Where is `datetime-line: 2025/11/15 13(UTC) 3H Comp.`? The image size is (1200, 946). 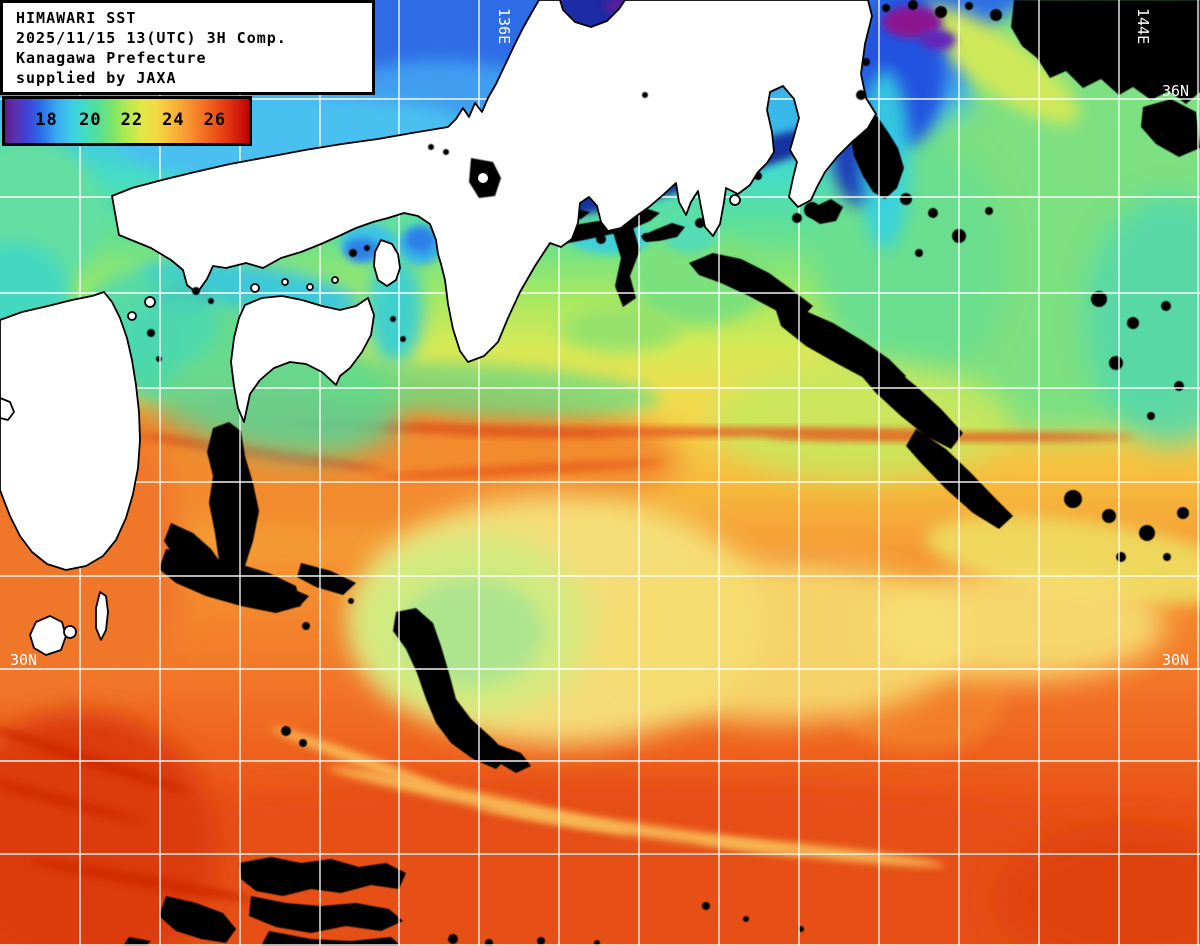
datetime-line: 2025/11/15 13(UTC) 3H Comp. is located at coordinates (151, 38).